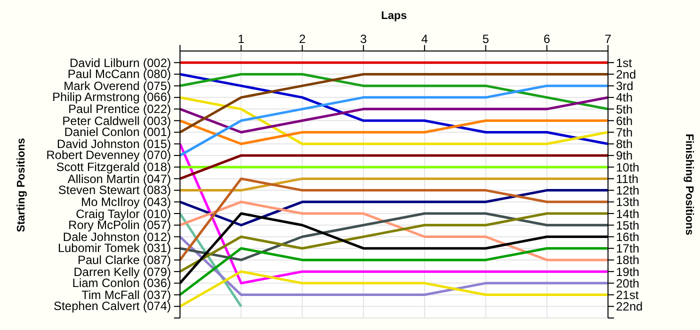 The image size is (700, 330). Describe the element at coordinates (424, 39) in the screenshot. I see `x-tick-label: 4` at that location.